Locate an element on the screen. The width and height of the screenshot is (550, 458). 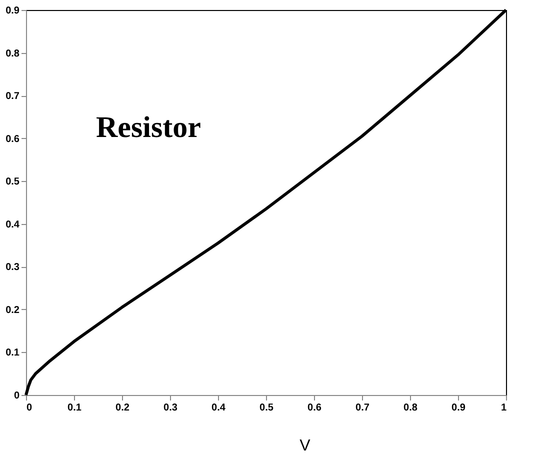
x-tick-label: 1 is located at coordinates (503, 408).